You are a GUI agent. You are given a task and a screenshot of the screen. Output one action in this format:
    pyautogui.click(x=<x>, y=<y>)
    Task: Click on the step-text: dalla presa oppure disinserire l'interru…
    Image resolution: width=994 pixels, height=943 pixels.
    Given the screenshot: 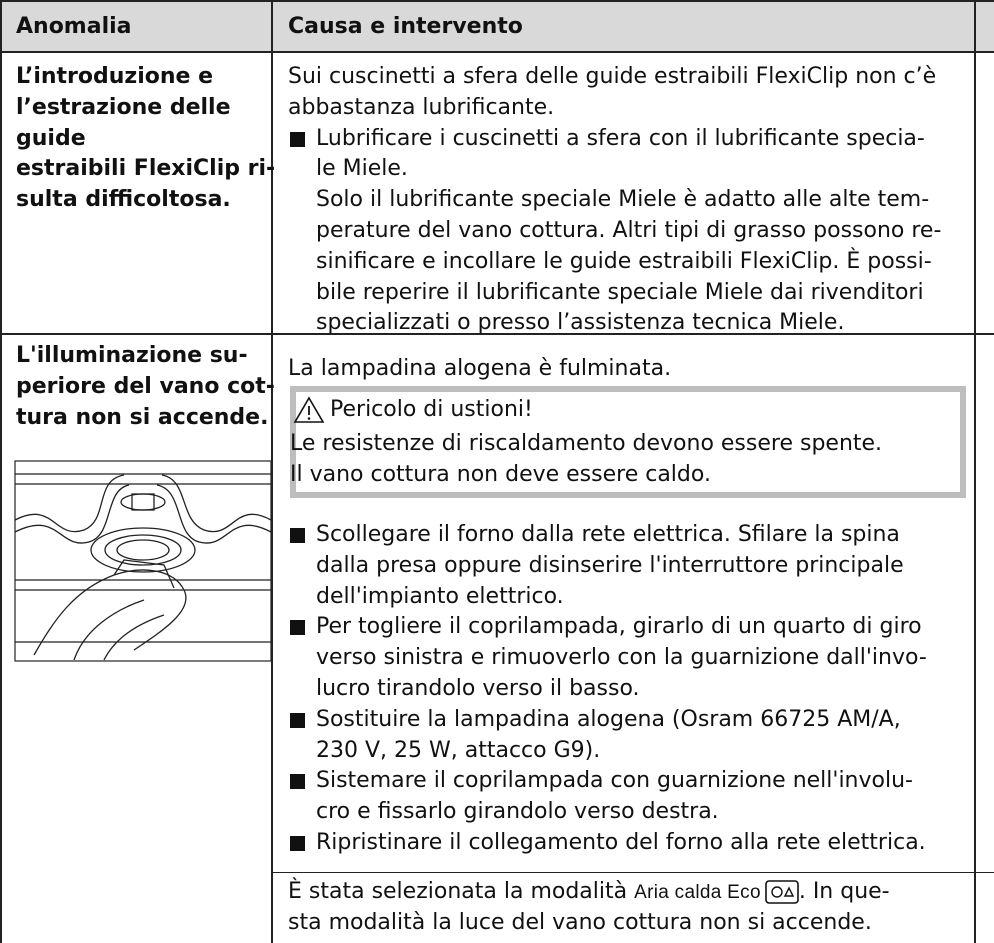 What is the action you would take?
    pyautogui.click(x=610, y=565)
    